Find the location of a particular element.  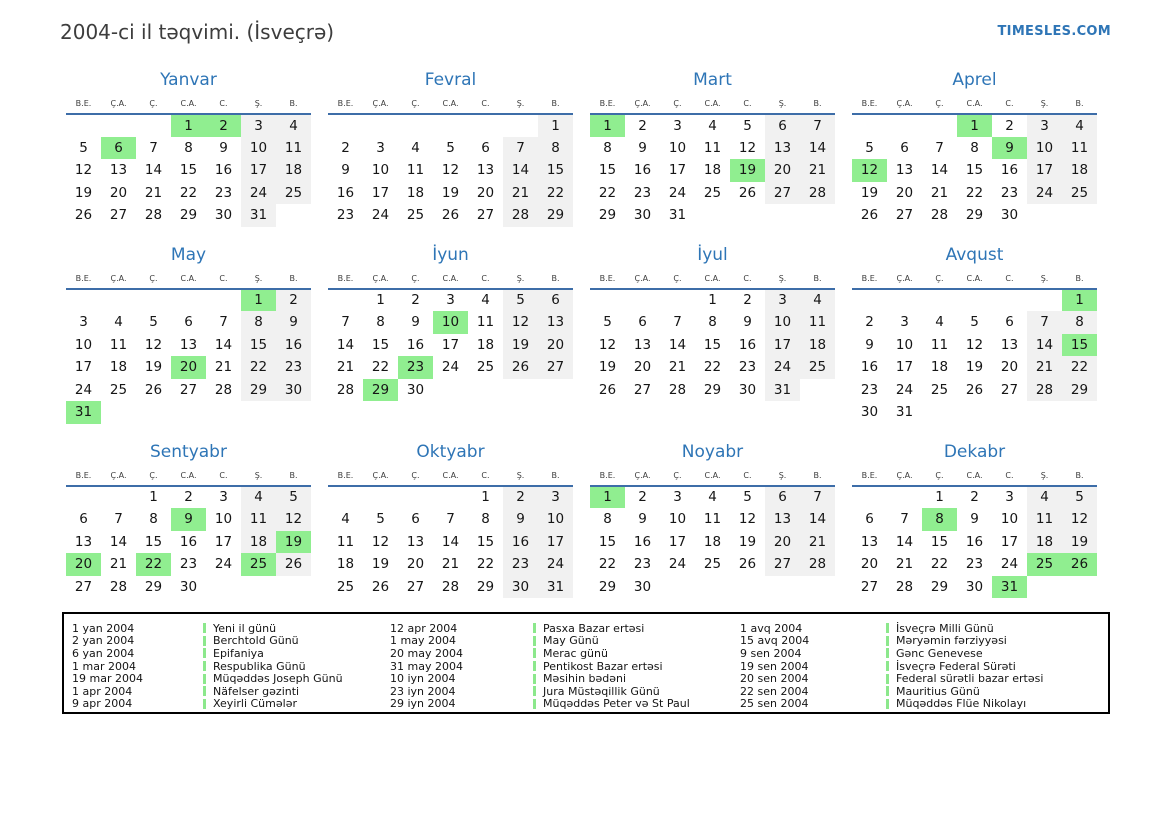

weekday-header: B.E. is located at coordinates (83, 475).